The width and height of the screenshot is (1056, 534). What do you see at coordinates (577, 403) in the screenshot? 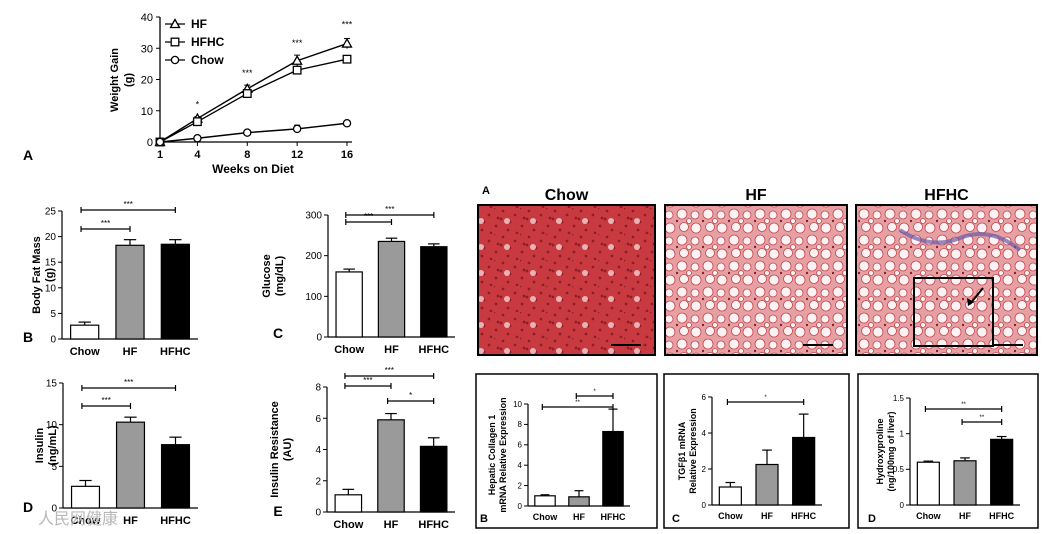
I see `significance-label: **` at bounding box center [577, 403].